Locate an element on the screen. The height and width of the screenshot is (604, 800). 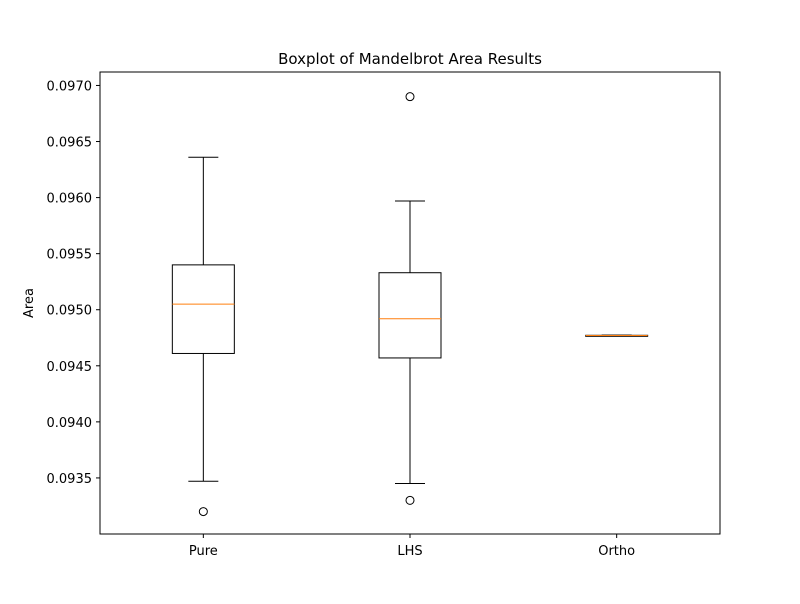
chart-title: Boxplot of Mandelbrot Area Results is located at coordinates (410, 59).